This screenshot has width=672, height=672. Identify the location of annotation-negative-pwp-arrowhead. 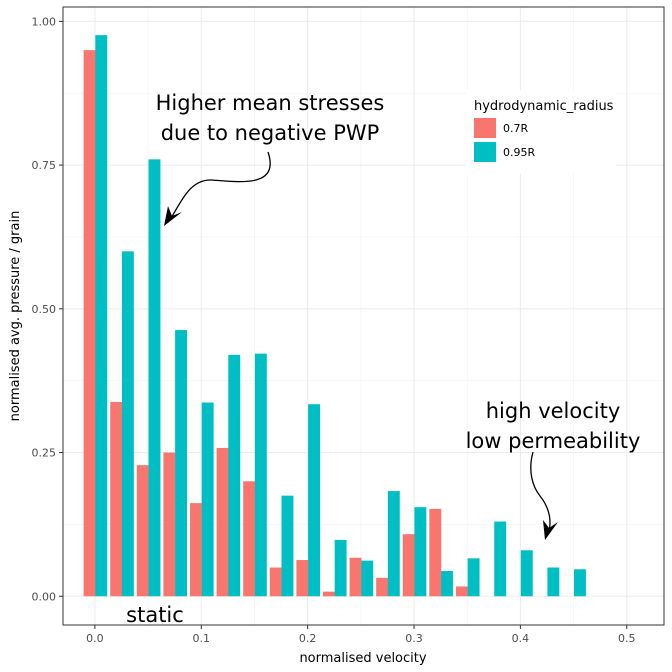
(173, 216).